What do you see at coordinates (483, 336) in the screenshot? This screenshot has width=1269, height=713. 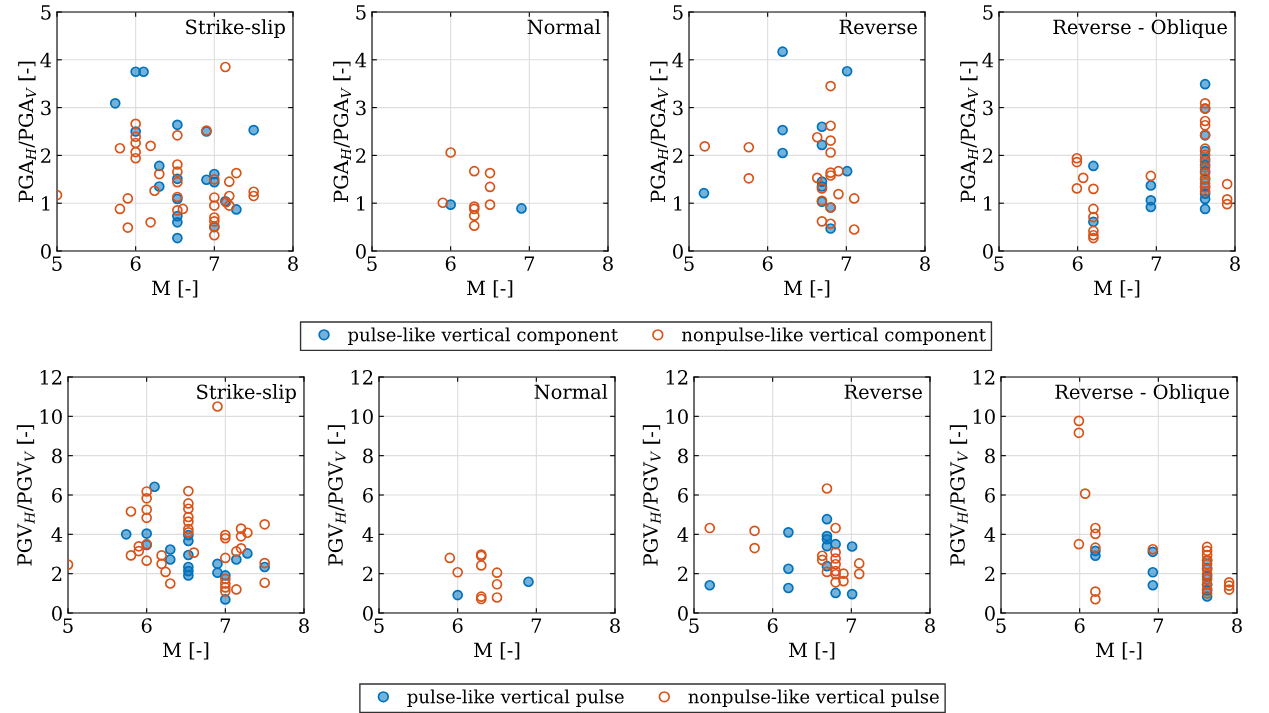 I see `legend-label: pulse-like vertical component` at bounding box center [483, 336].